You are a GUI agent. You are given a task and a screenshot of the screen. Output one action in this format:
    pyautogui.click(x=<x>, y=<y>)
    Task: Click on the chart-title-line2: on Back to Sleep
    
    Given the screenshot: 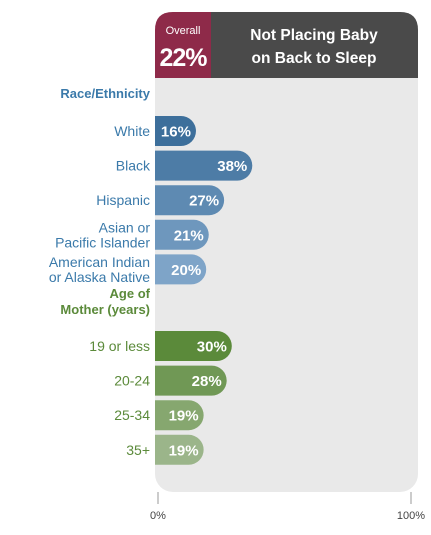 What is the action you would take?
    pyautogui.click(x=314, y=58)
    